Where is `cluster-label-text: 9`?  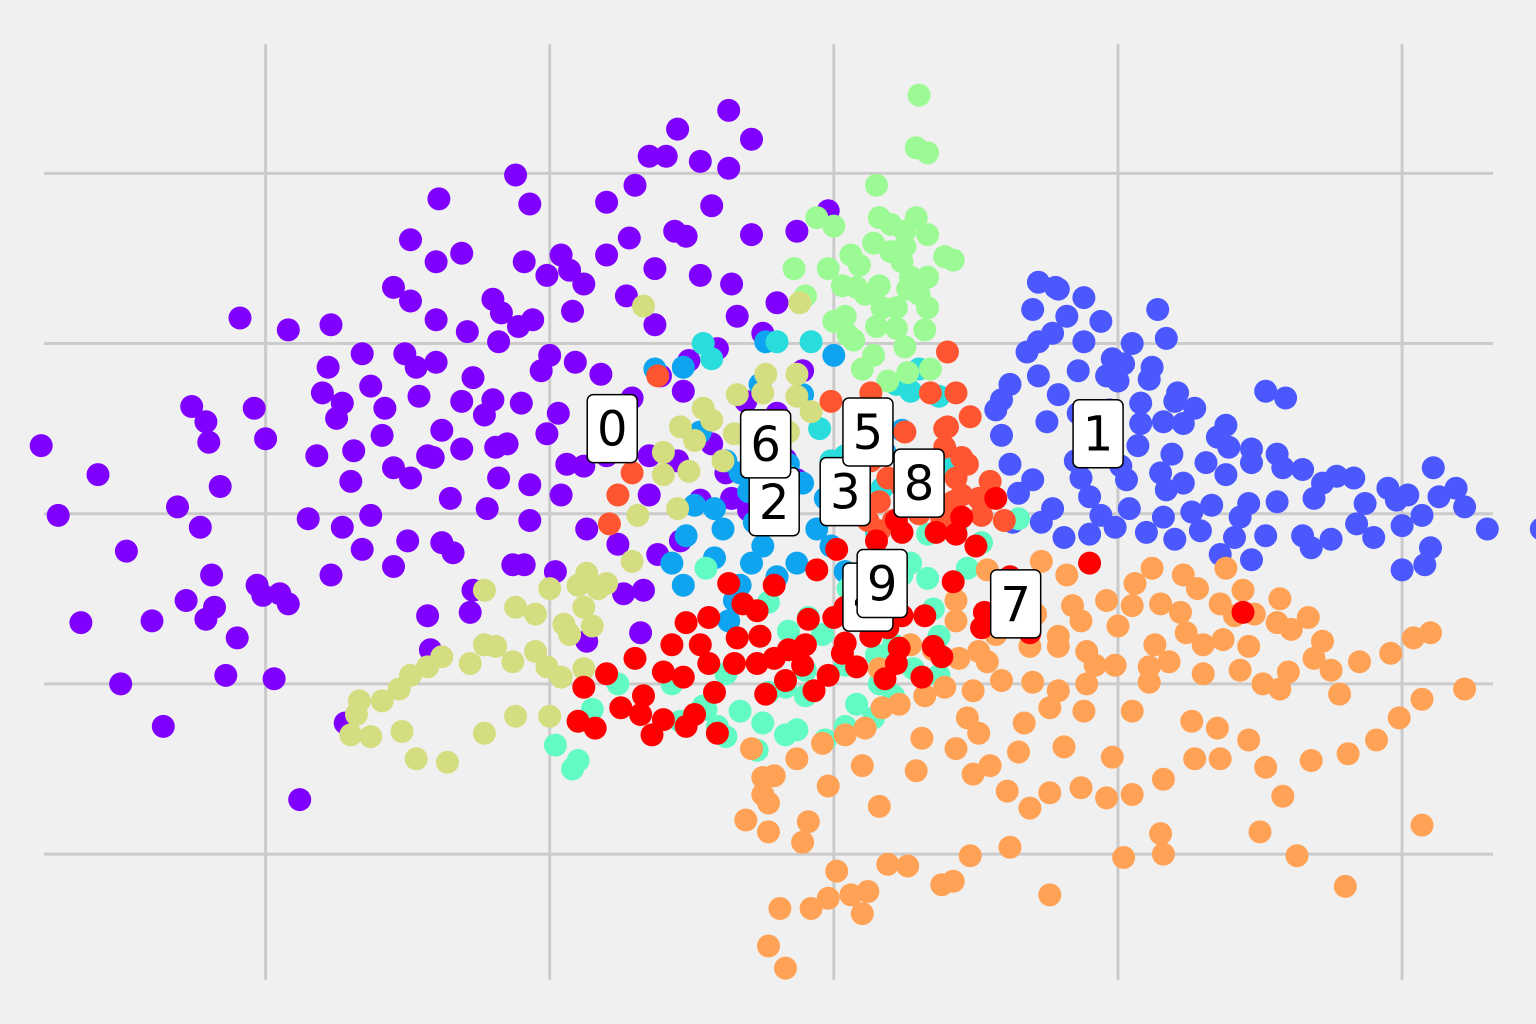 cluster-label-text: 9 is located at coordinates (882, 584).